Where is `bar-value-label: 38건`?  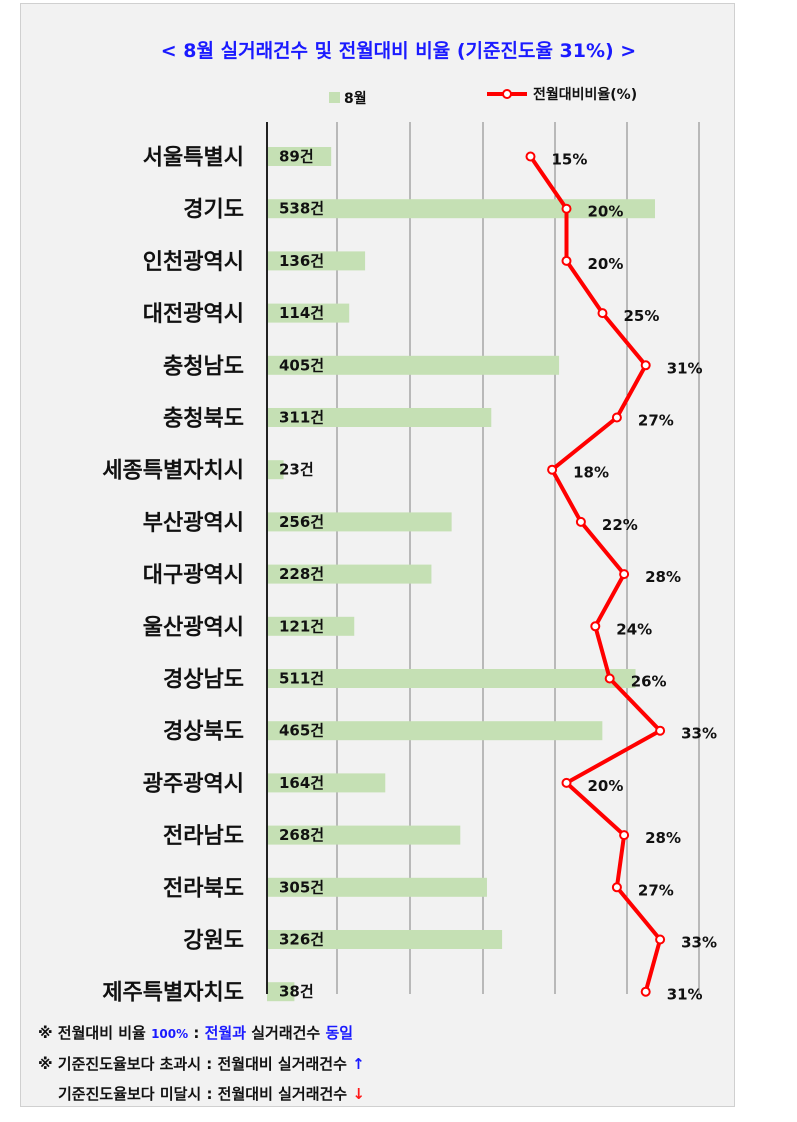
bar-value-label: 38건 is located at coordinates (296, 992).